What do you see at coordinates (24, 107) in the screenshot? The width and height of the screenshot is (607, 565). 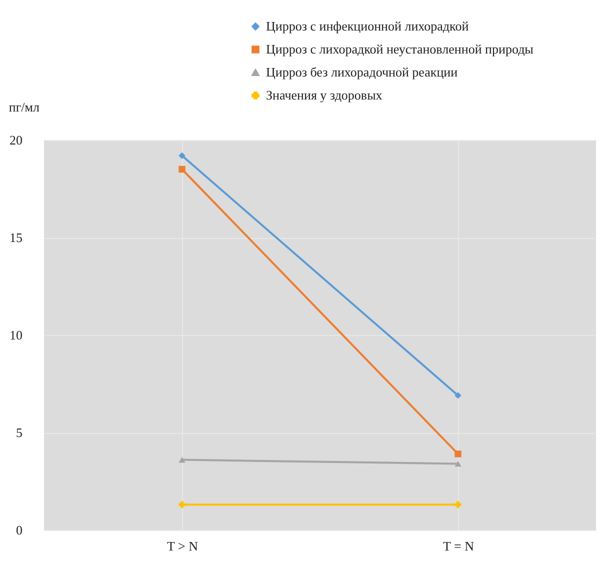 I see `y-axis-title: пг/мл` at bounding box center [24, 107].